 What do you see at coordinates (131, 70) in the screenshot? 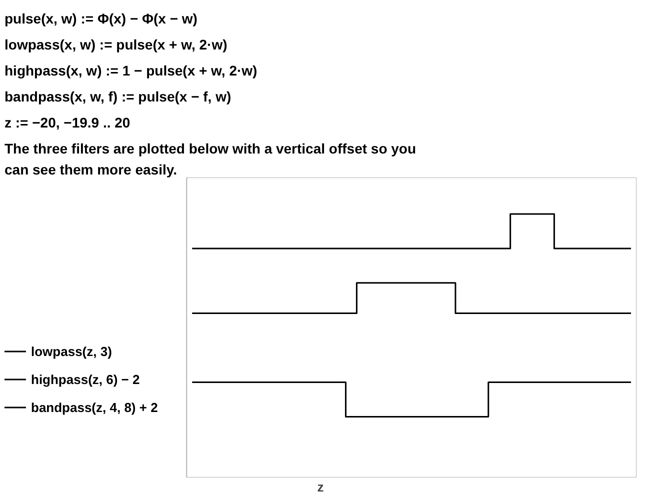
I see `text: highpass(x, w) := 1 − pulse(x + w, 2·w)` at bounding box center [131, 70].